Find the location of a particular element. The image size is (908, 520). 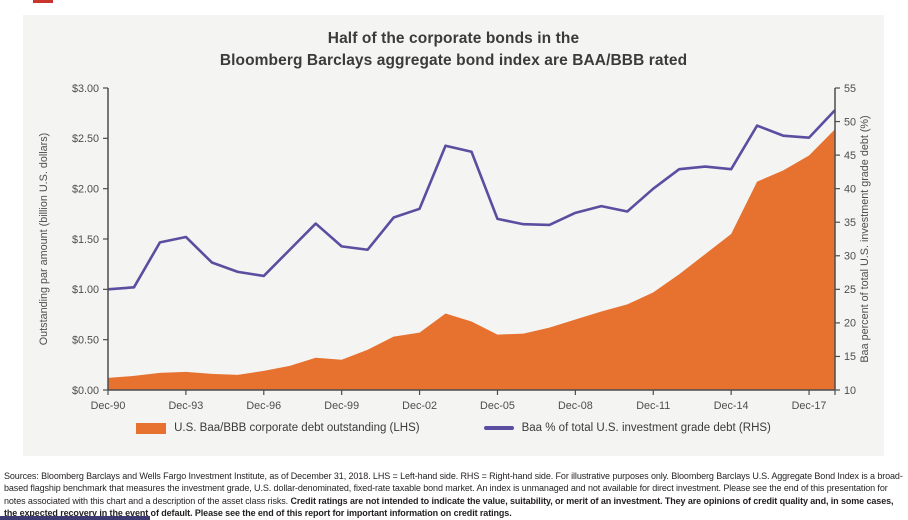

right-axis-tick-label: 15 is located at coordinates (850, 357).